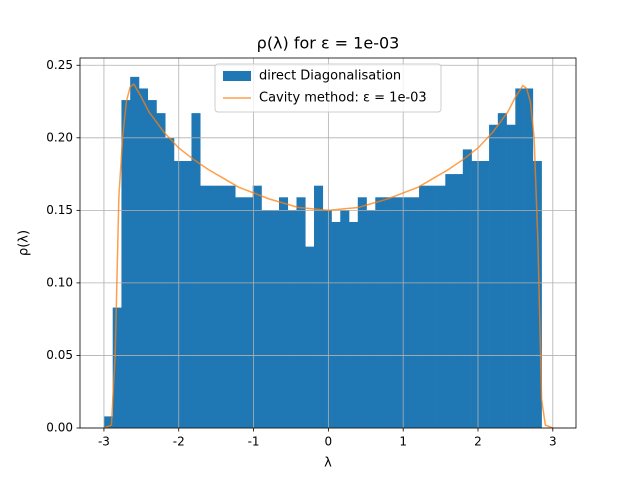 The height and width of the screenshot is (480, 640). What do you see at coordinates (329, 442) in the screenshot?
I see `x-tick-label: 0` at bounding box center [329, 442].